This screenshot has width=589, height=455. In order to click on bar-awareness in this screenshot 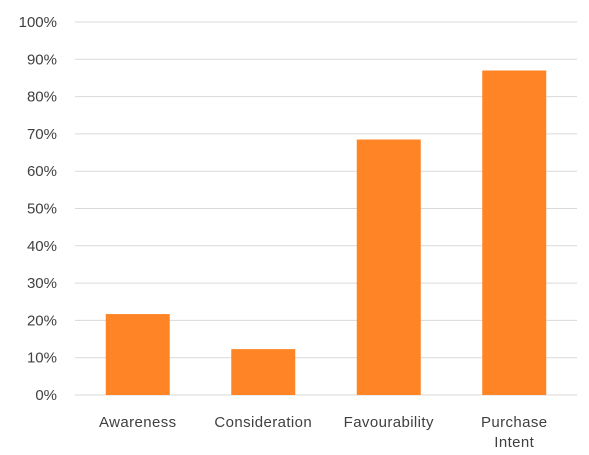, I will do `click(137, 354)`.